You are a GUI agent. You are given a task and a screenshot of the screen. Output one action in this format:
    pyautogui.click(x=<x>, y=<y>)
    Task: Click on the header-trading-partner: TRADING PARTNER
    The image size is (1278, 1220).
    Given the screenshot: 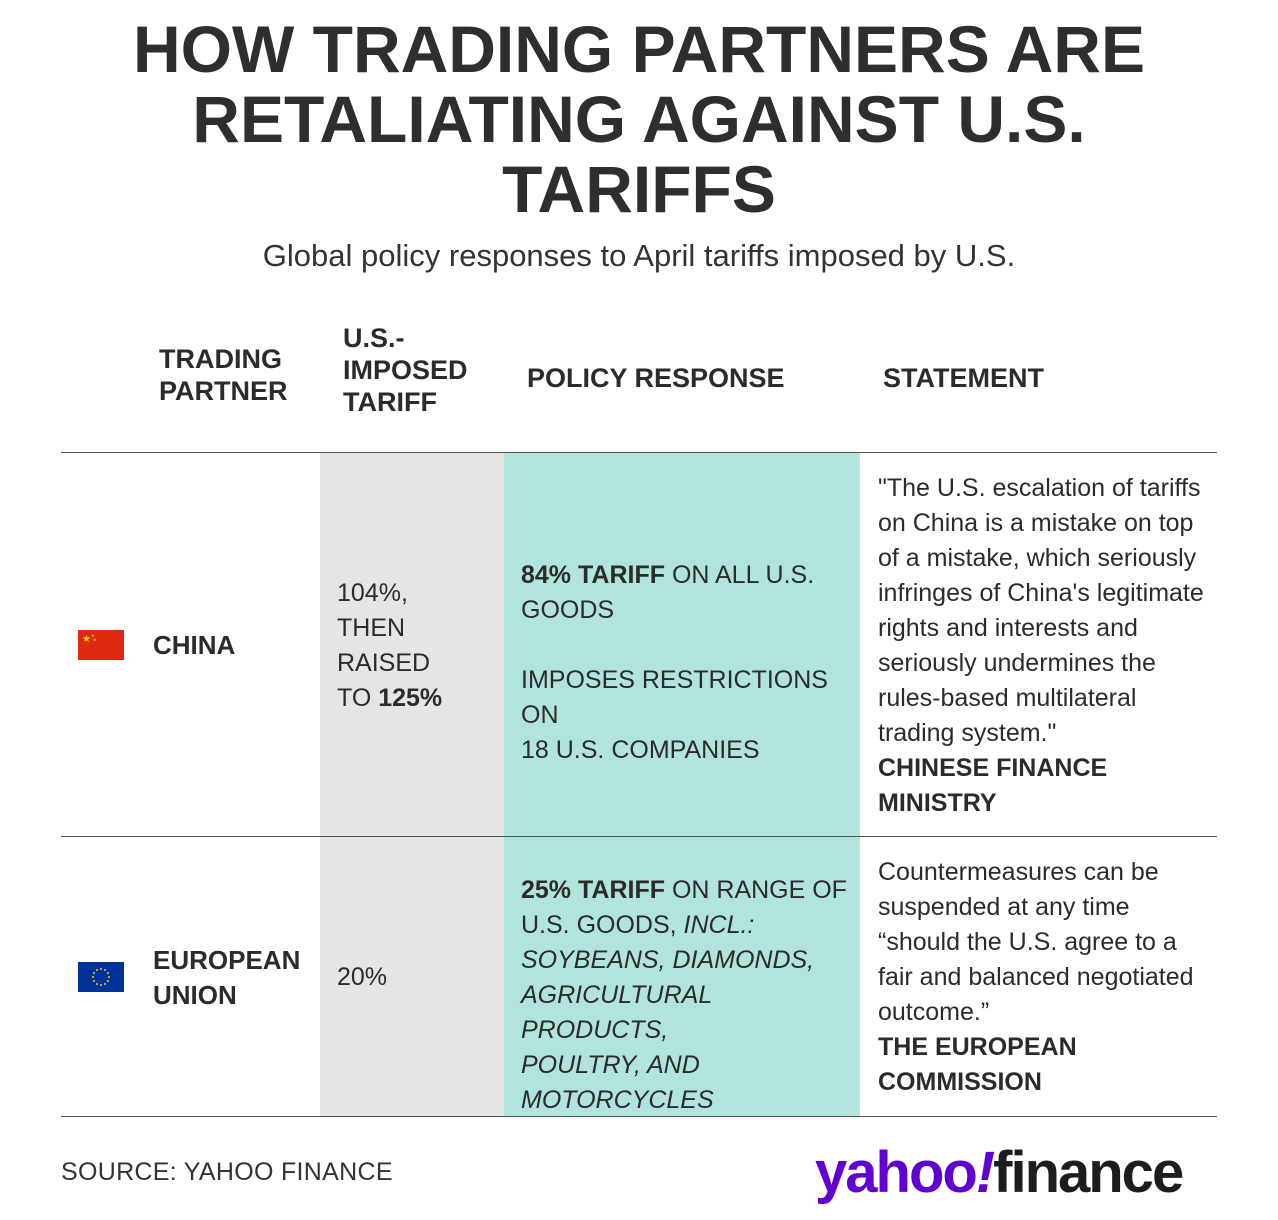 What is the action you would take?
    pyautogui.click(x=223, y=375)
    